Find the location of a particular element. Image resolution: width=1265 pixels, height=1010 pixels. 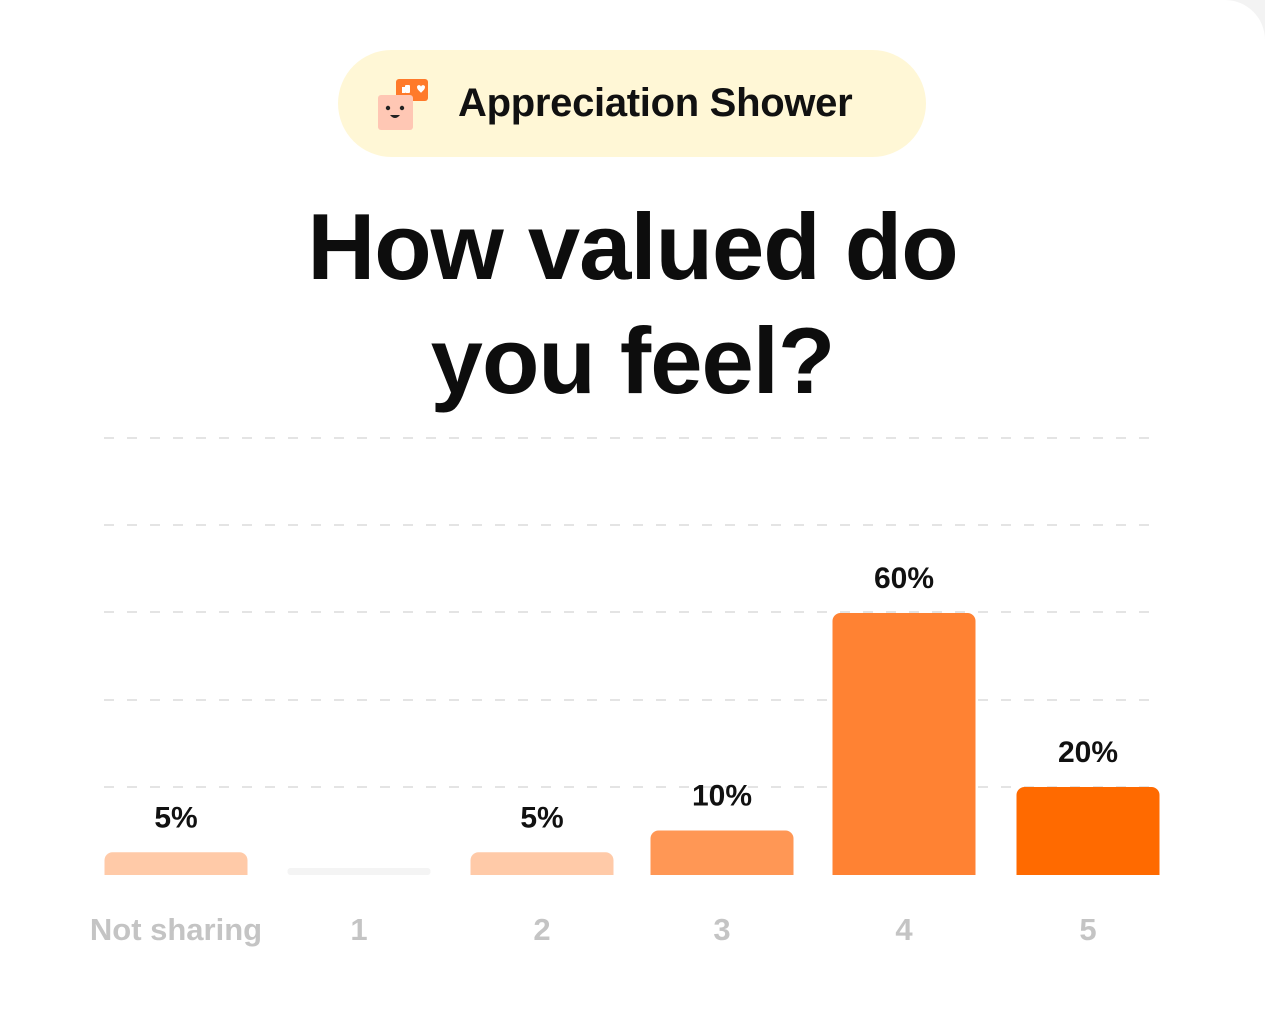

x-tick-label: 2 is located at coordinates (541, 929).